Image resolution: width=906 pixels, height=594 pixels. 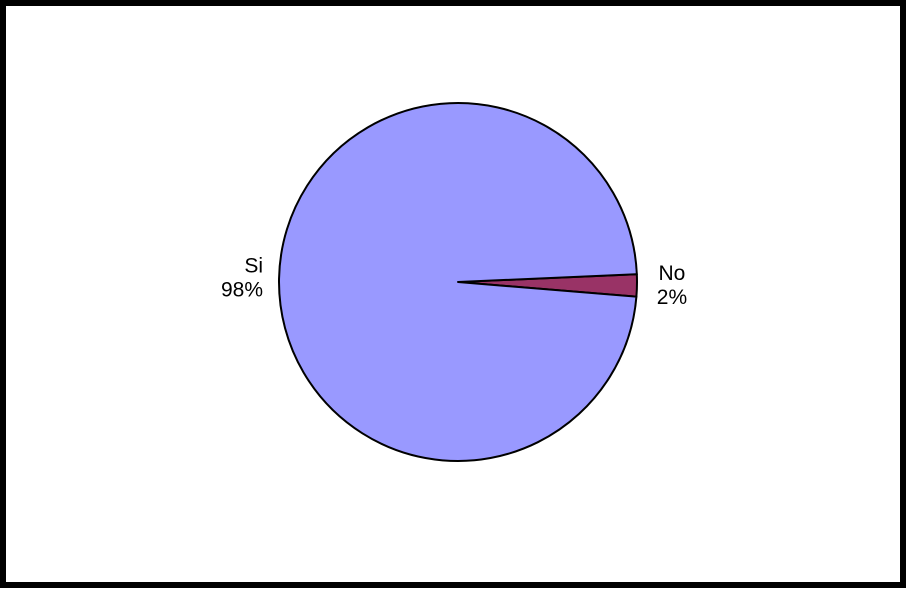 I want to click on slice-percent-si: 98%, so click(x=242, y=289).